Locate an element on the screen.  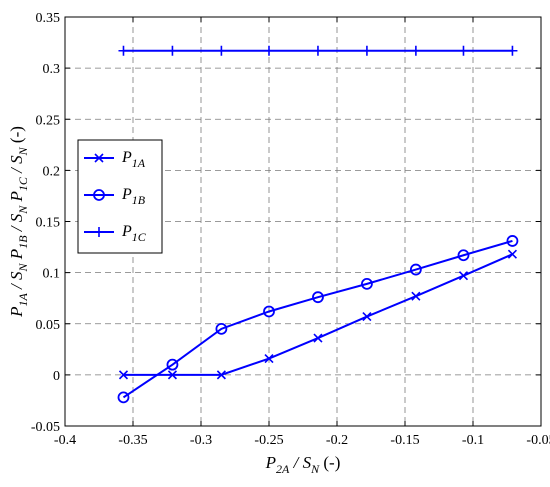
y-tick-label: 0.15 is located at coordinates (48, 223).